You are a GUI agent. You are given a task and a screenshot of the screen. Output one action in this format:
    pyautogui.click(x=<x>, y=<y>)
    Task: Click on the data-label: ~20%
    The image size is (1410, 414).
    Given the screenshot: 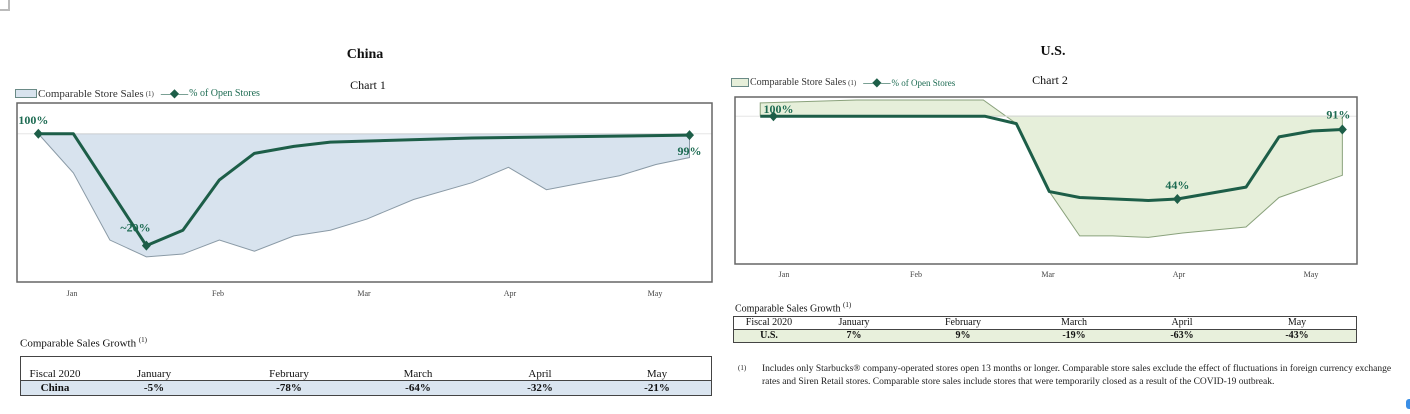 What is the action you would take?
    pyautogui.click(x=135, y=228)
    